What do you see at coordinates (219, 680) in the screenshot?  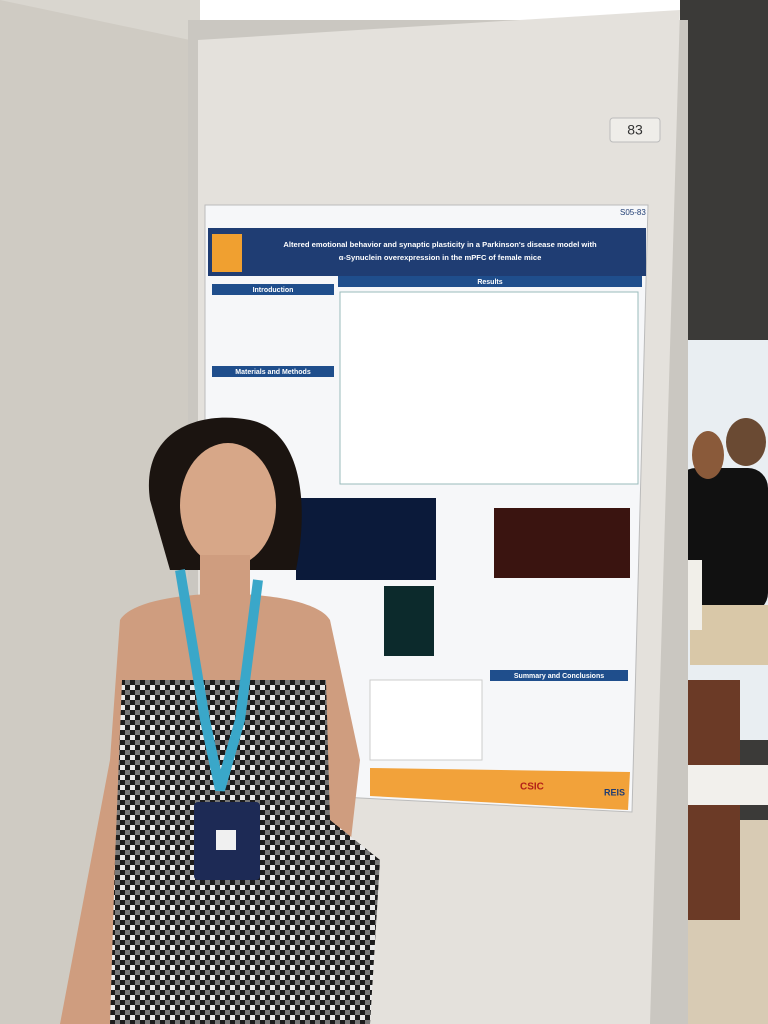 I see `lanyard` at bounding box center [219, 680].